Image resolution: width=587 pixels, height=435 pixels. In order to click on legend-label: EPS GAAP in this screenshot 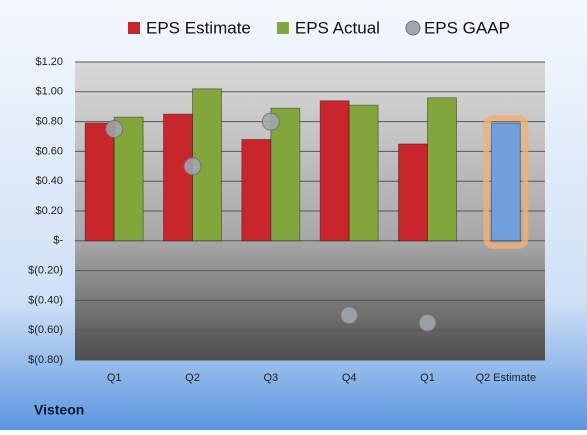, I will do `click(467, 27)`.